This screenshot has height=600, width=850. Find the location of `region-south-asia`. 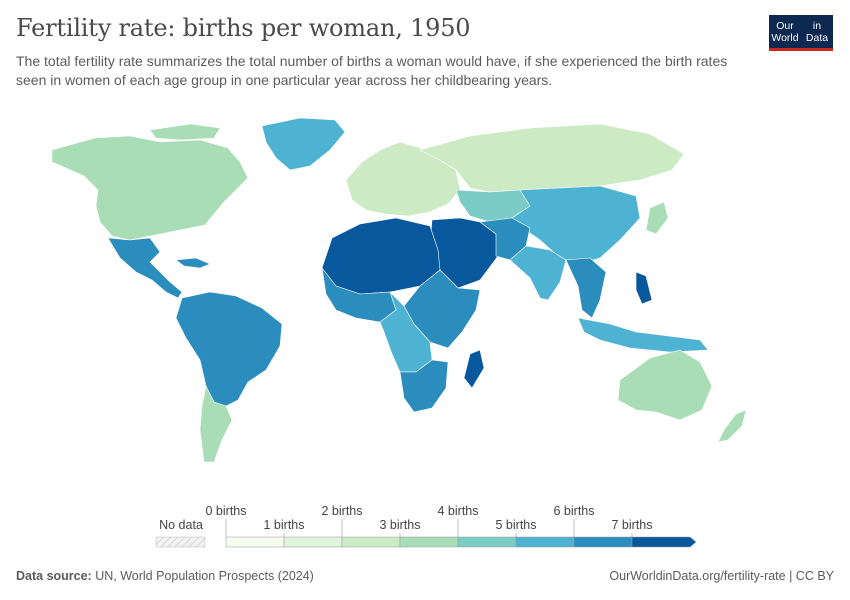

region-south-asia is located at coordinates (538, 273).